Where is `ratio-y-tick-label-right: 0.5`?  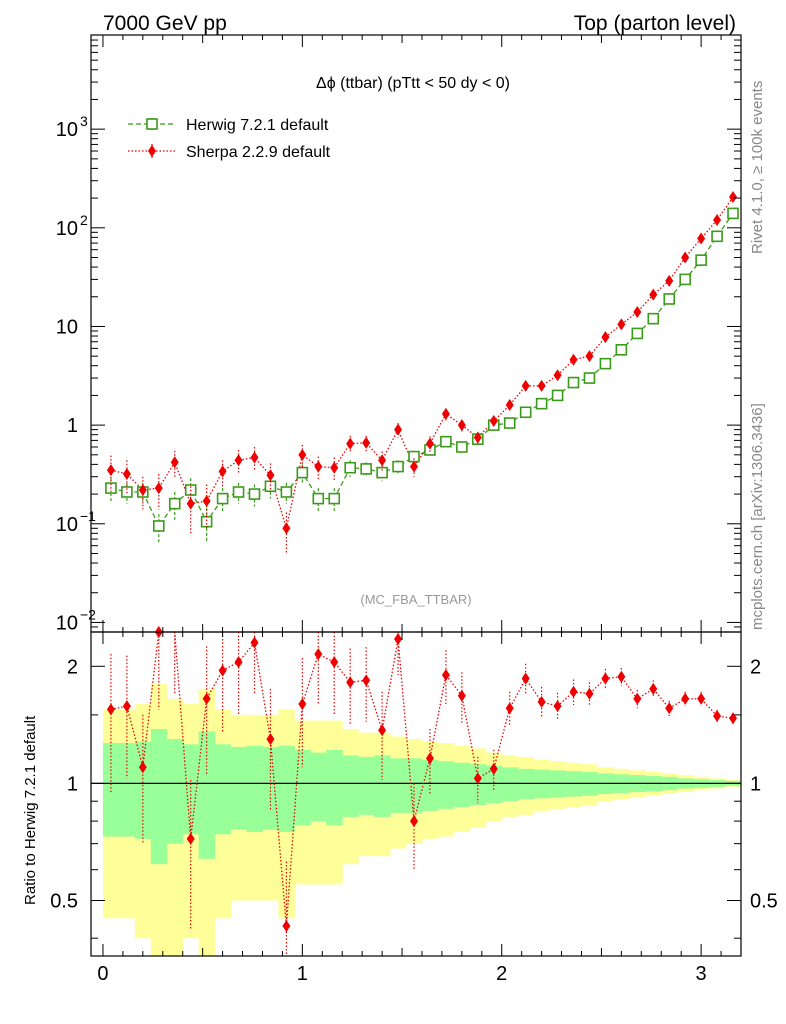 ratio-y-tick-label-right: 0.5 is located at coordinates (764, 901).